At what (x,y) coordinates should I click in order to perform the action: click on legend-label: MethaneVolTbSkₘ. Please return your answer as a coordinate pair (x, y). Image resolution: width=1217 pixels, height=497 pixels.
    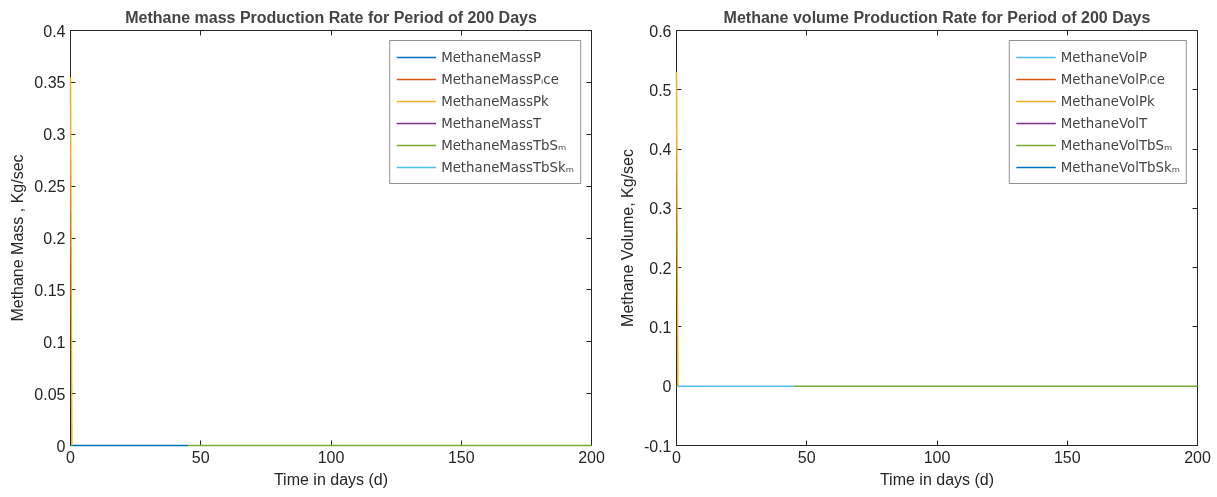
    Looking at the image, I should click on (1120, 167).